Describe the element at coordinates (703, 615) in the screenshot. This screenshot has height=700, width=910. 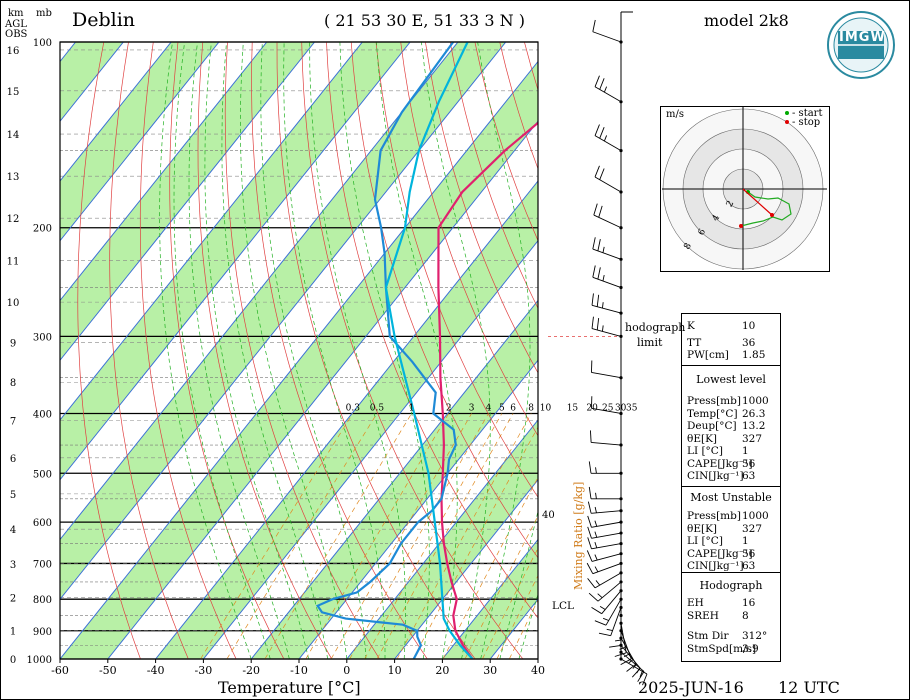
I see `index-label: SREH` at that location.